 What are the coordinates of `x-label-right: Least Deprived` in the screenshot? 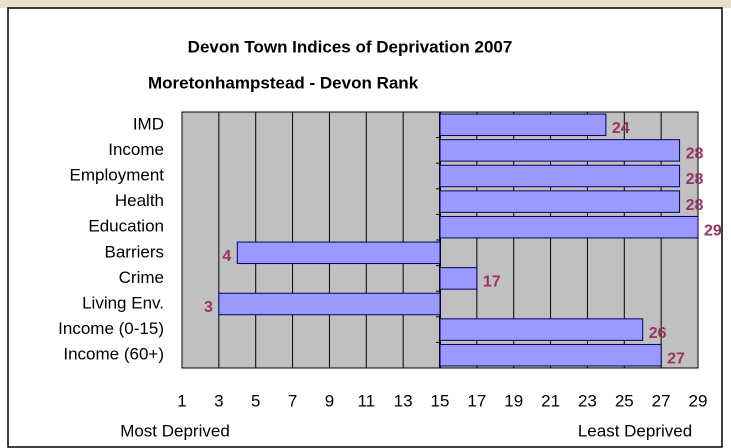 It's located at (635, 430).